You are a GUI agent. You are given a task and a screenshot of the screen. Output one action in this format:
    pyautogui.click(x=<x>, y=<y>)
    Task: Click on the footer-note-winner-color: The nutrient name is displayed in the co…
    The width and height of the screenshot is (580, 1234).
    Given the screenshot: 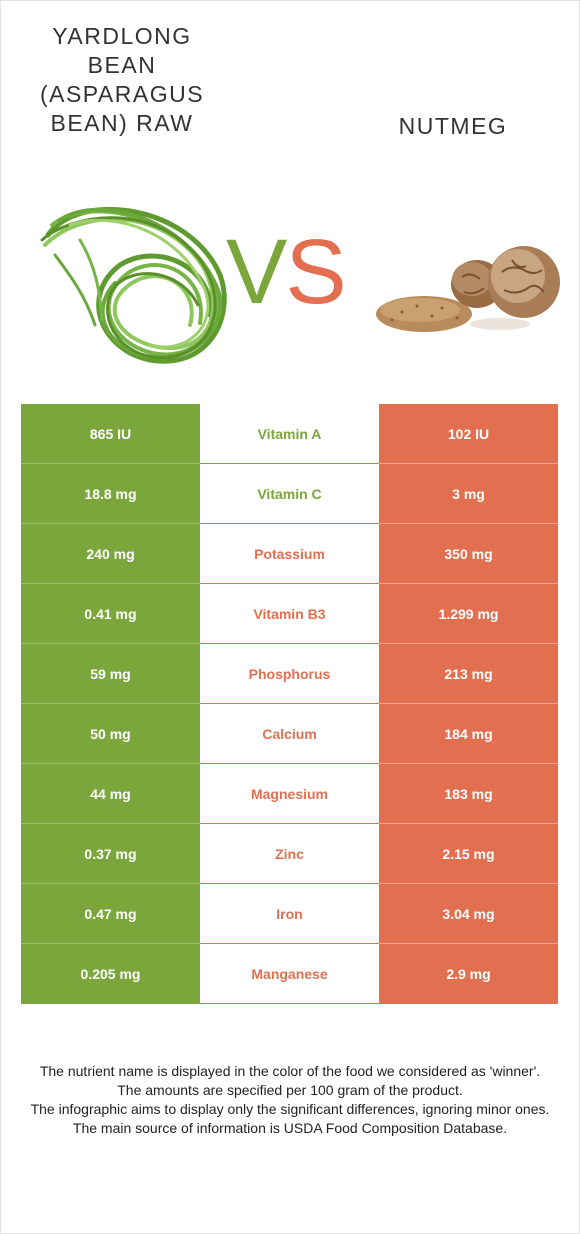 What is the action you would take?
    pyautogui.click(x=290, y=1071)
    